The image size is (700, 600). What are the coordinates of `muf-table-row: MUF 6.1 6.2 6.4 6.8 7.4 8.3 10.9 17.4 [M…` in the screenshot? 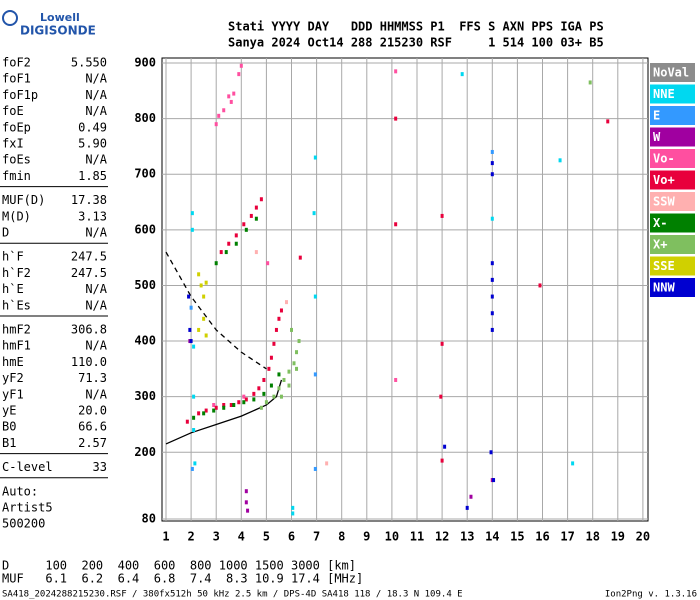 It's located at (182, 579).